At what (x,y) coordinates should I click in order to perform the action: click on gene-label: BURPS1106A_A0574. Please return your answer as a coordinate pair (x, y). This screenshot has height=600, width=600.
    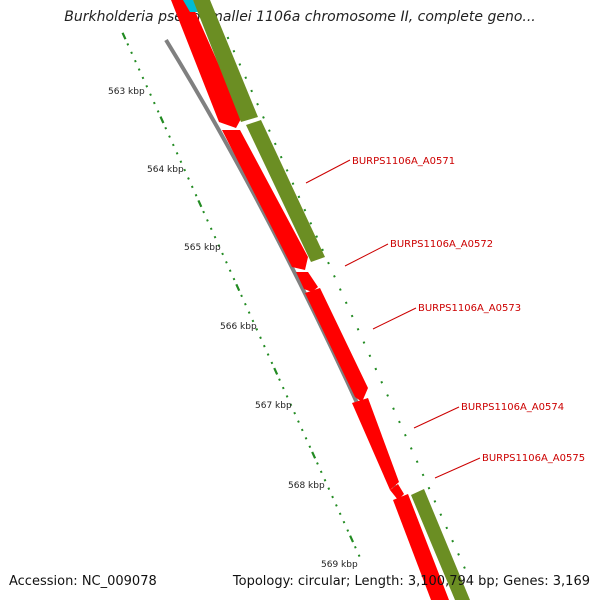
    Looking at the image, I should click on (512, 407).